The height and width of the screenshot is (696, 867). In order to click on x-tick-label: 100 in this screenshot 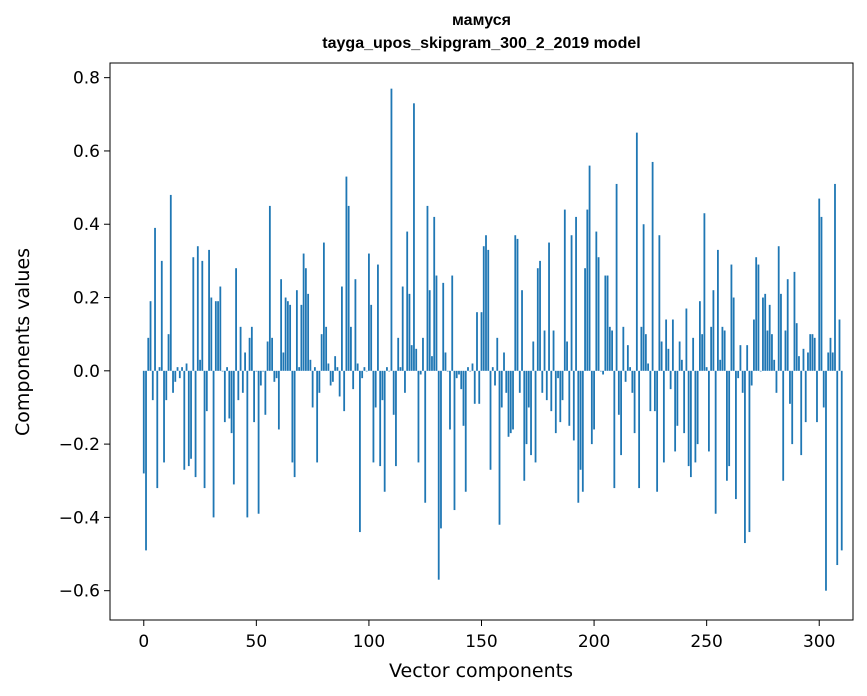, I will do `click(369, 642)`.